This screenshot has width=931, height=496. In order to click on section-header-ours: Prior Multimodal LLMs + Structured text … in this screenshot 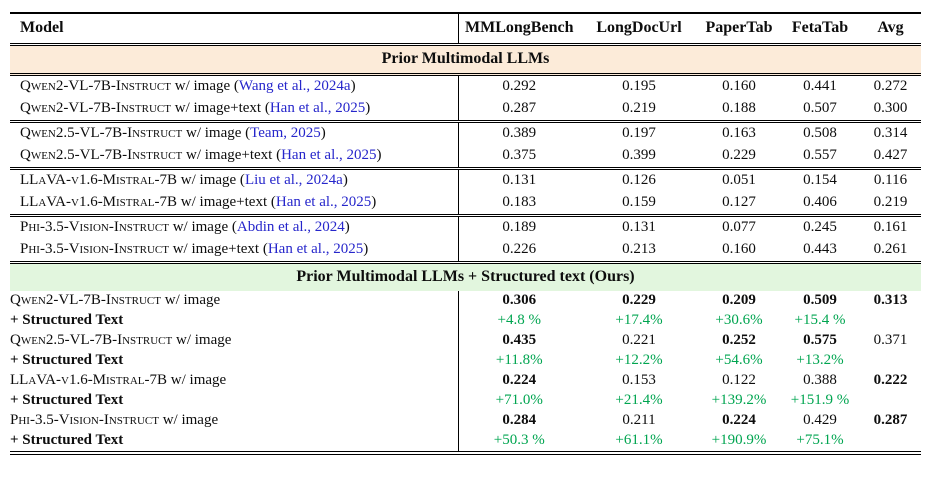, I will do `click(465, 276)`.